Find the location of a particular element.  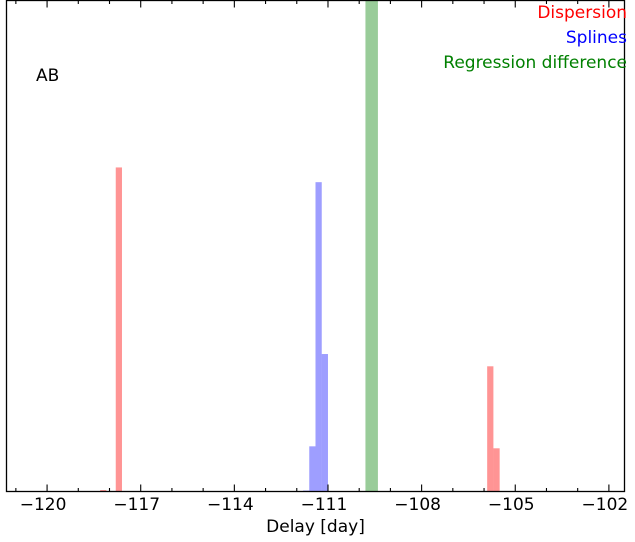

x-tick-label: −111 is located at coordinates (324, 505).